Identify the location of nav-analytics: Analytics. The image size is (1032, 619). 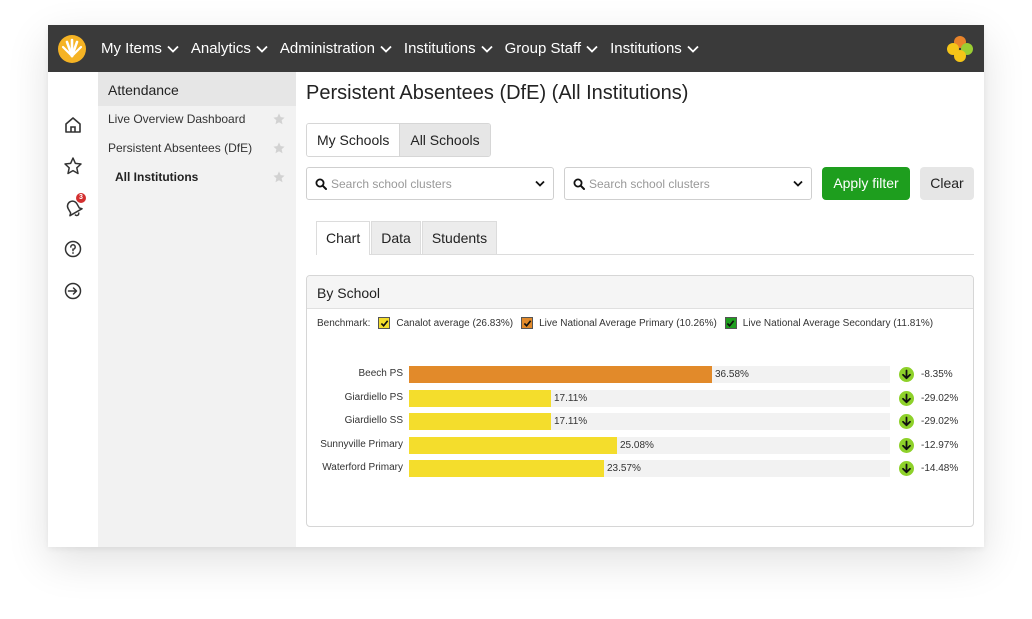
(229, 48).